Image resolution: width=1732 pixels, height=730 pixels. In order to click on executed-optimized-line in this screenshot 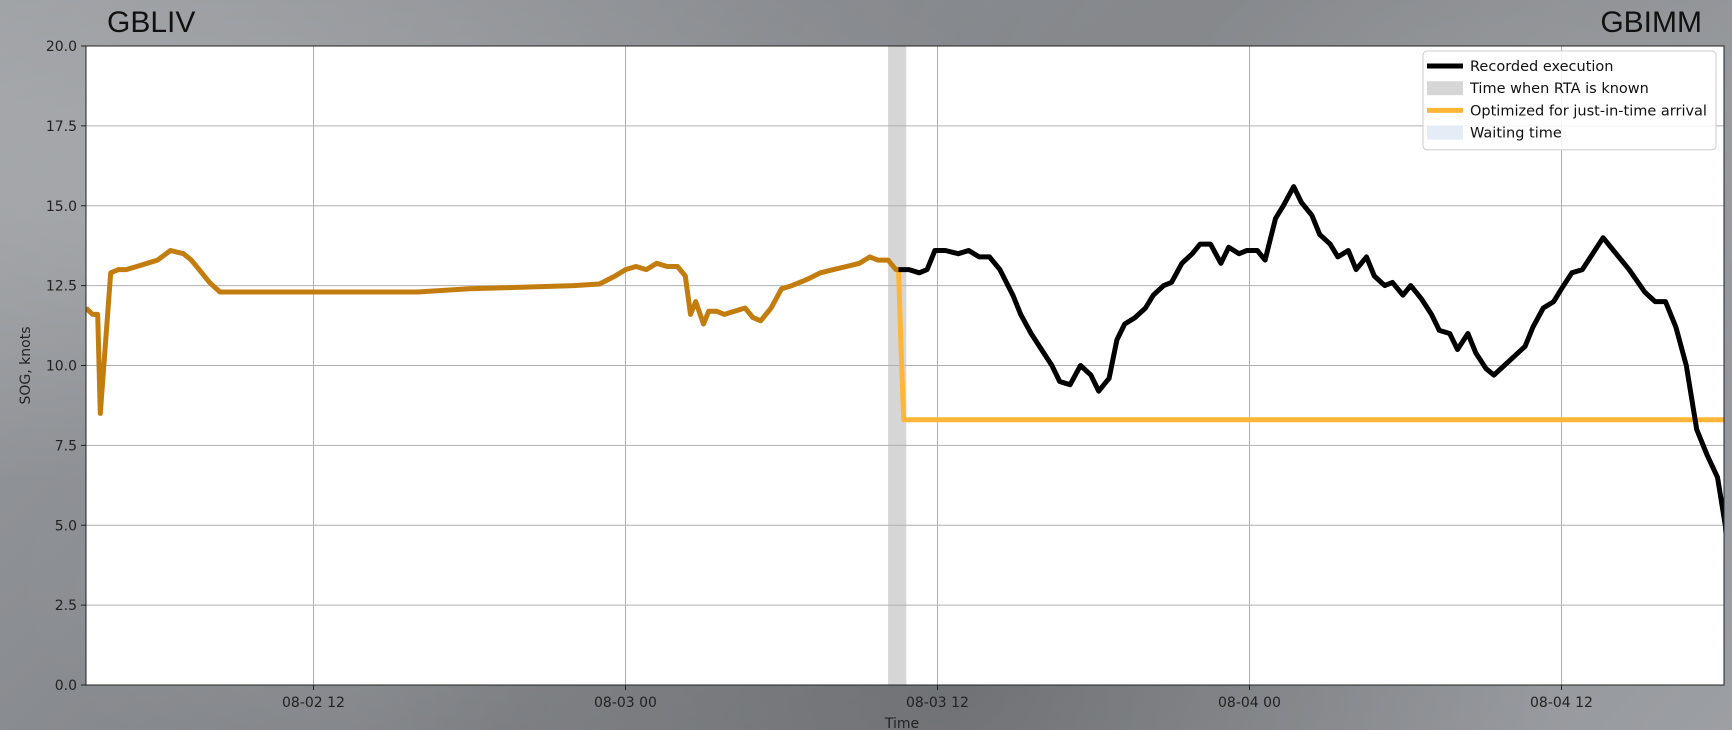, I will do `click(492, 332)`.